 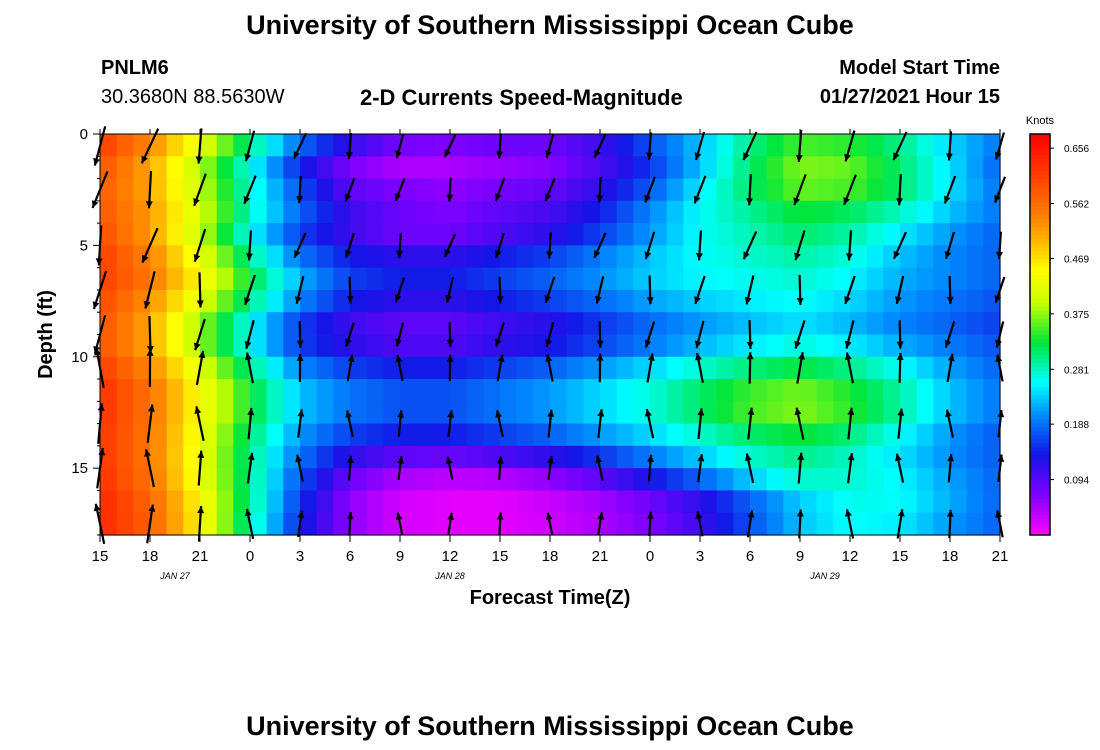 I want to click on colorbar-tick-label: 0.375, so click(x=1076, y=315).